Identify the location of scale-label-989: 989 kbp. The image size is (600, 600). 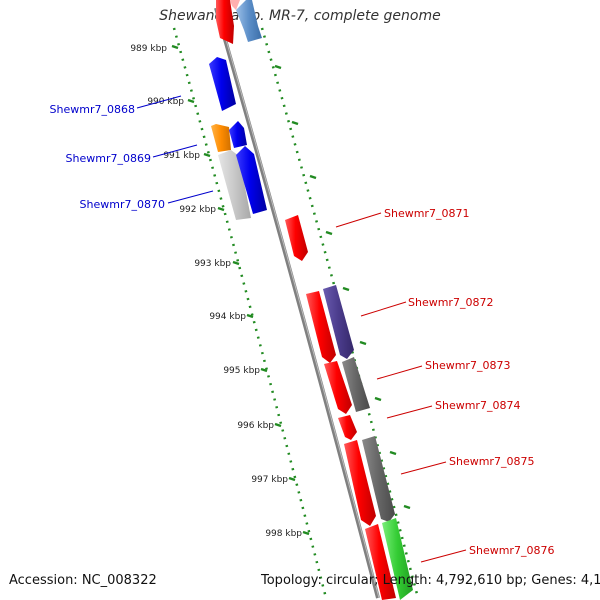
(148, 49).